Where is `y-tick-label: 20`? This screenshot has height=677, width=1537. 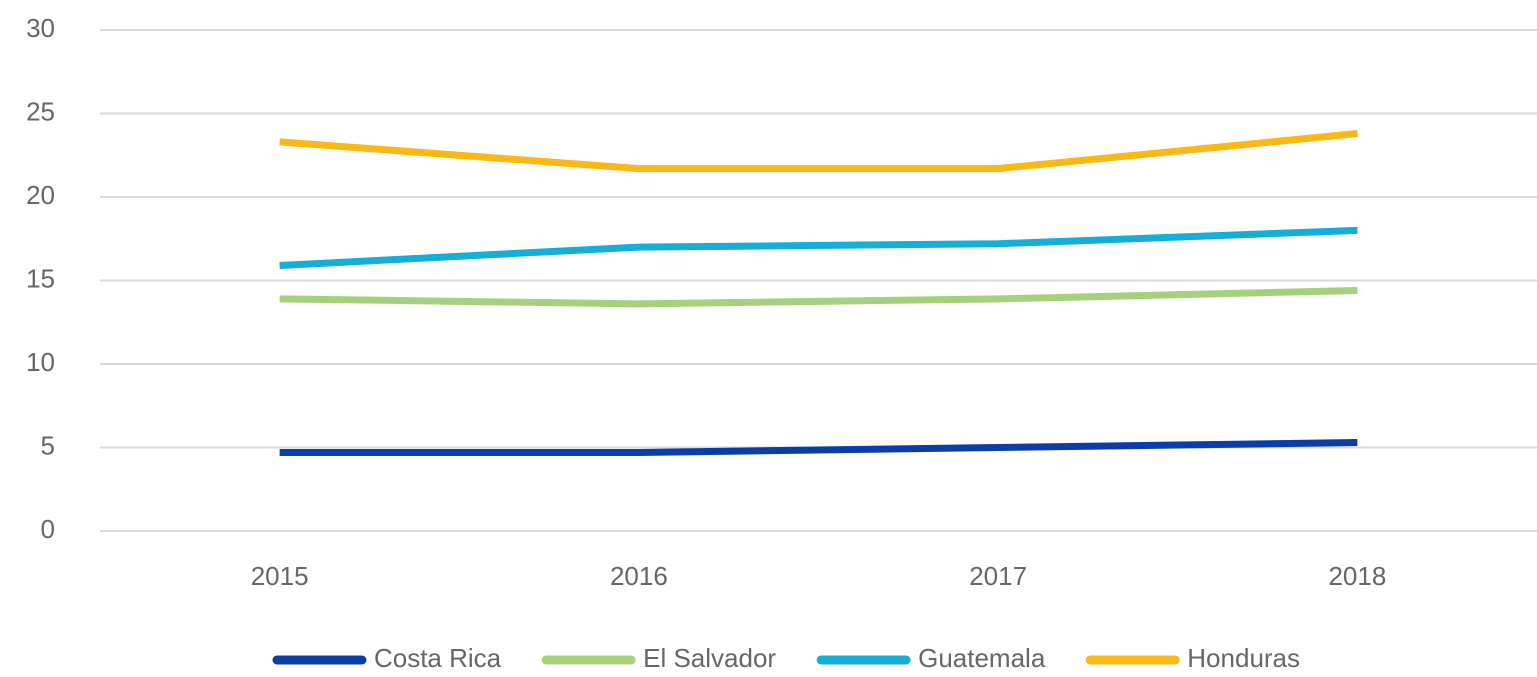
y-tick-label: 20 is located at coordinates (40, 195).